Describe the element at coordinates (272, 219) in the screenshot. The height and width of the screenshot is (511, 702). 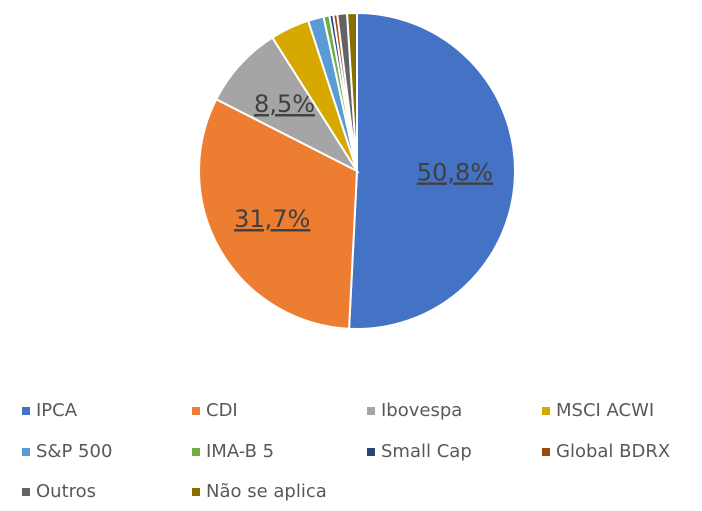
I see `slice-label: 31,7%` at that location.